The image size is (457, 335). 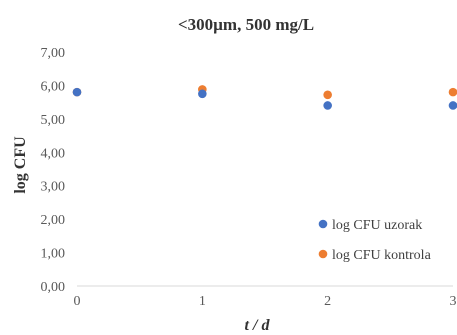 What do you see at coordinates (53, 170) in the screenshot?
I see `y-axis-ticks: 0,00 1,00 2,00 3,00 4,00 5,00 6,00 7,00` at bounding box center [53, 170].